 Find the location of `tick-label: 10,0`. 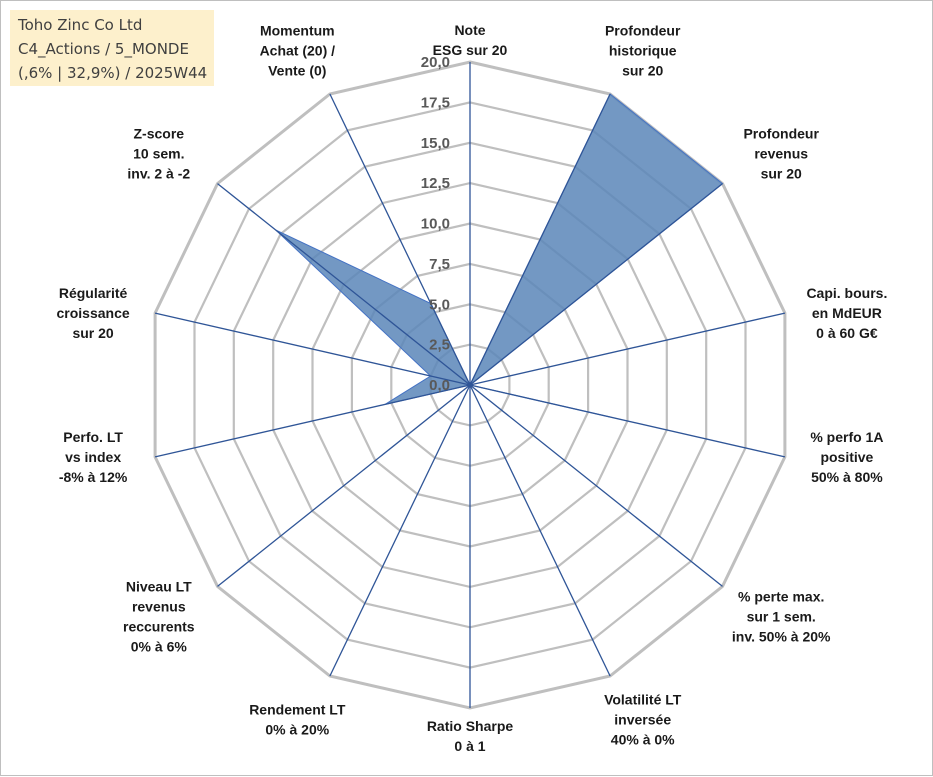

tick-label: 10,0 is located at coordinates (435, 224).